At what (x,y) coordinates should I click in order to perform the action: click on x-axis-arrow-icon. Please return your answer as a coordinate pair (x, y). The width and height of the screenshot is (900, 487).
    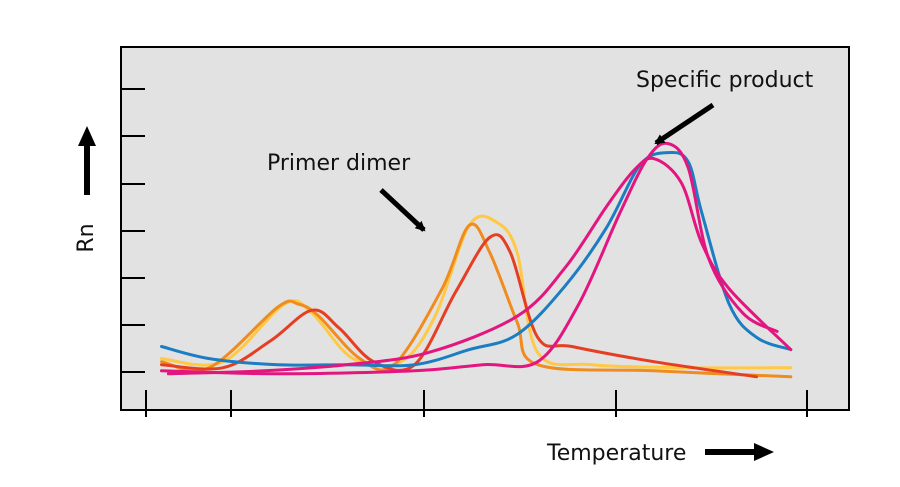
    Looking at the image, I should click on (739, 452).